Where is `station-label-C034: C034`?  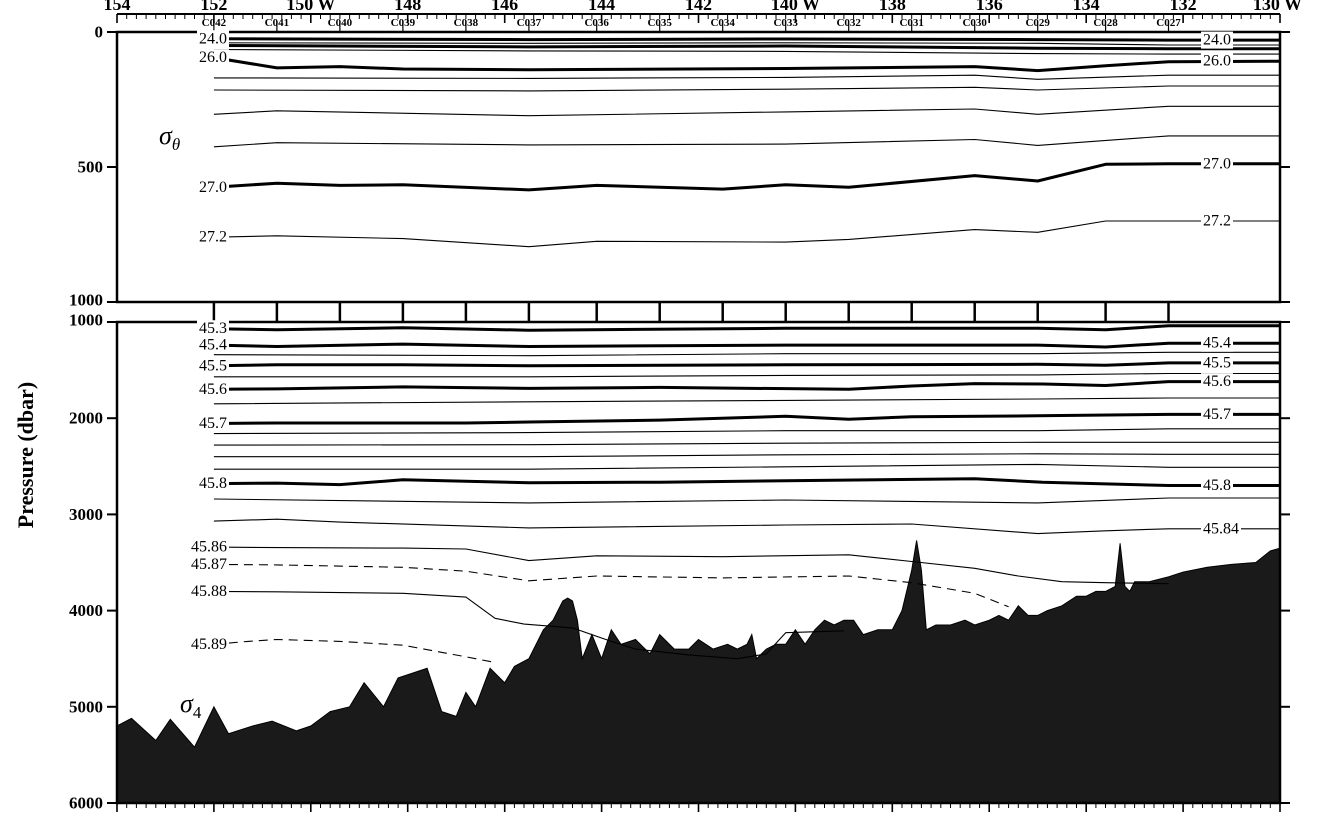
station-label-C034: C034 is located at coordinates (722, 23).